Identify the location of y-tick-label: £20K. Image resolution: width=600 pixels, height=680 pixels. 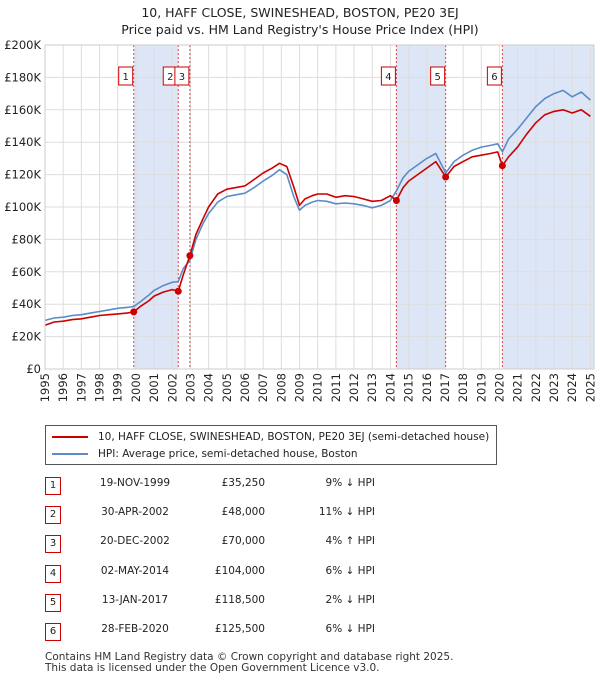
(27, 337).